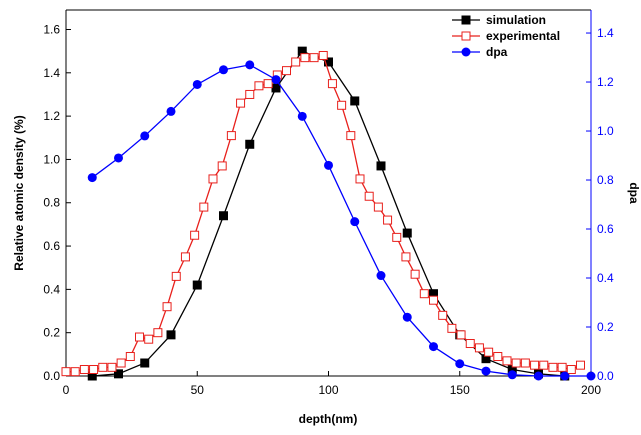  I want to click on y2-tick-label: 0.8, so click(605, 180).